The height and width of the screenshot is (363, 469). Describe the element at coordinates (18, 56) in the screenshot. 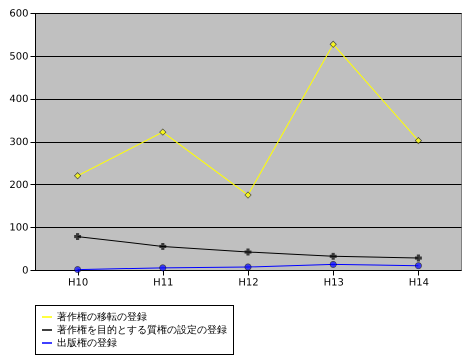

I see `y-tick-label: 500` at that location.